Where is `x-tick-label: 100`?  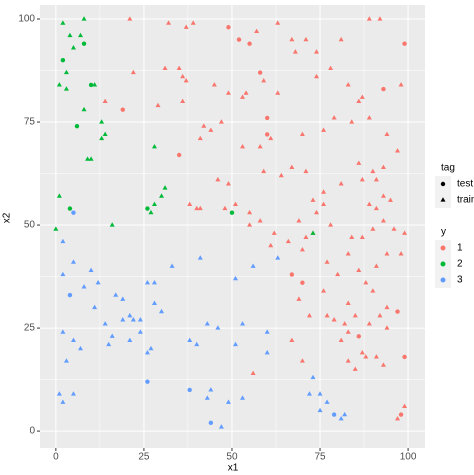 x-tick-label: 100 is located at coordinates (408, 457).